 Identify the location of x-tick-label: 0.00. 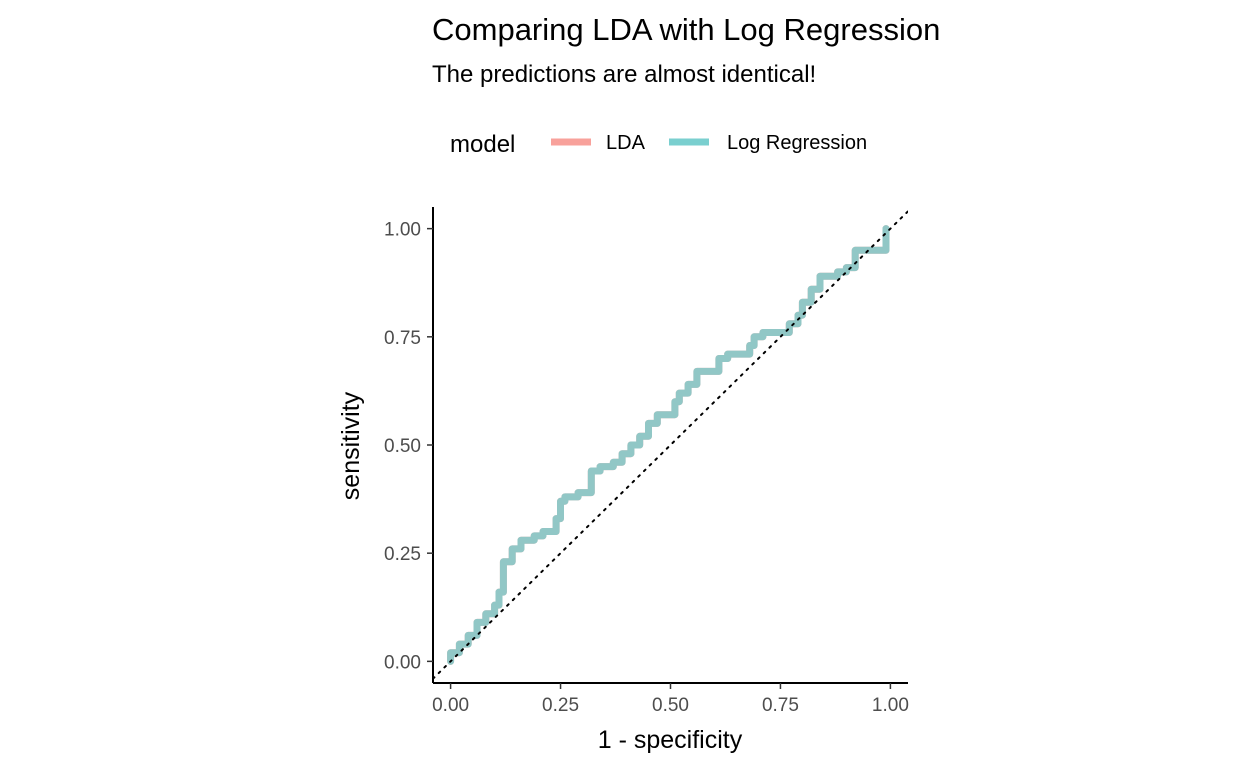
(450, 705).